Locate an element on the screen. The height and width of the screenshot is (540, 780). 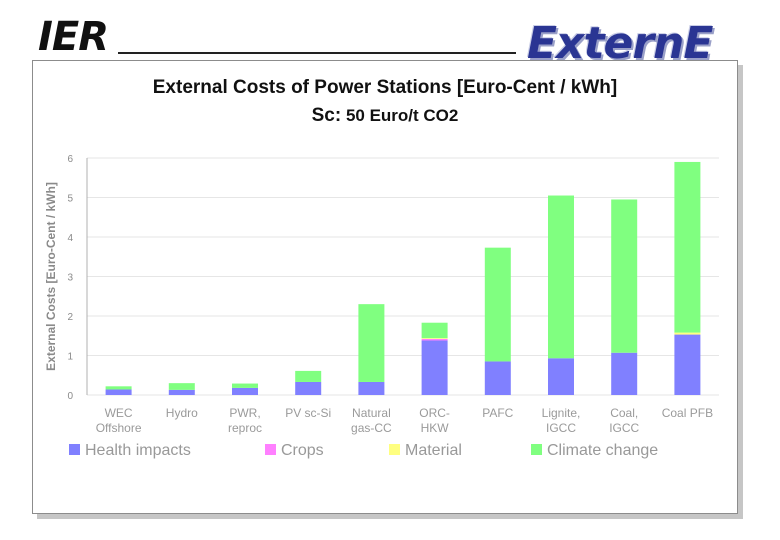
x-tick-label: PAFC is located at coordinates (497, 413).